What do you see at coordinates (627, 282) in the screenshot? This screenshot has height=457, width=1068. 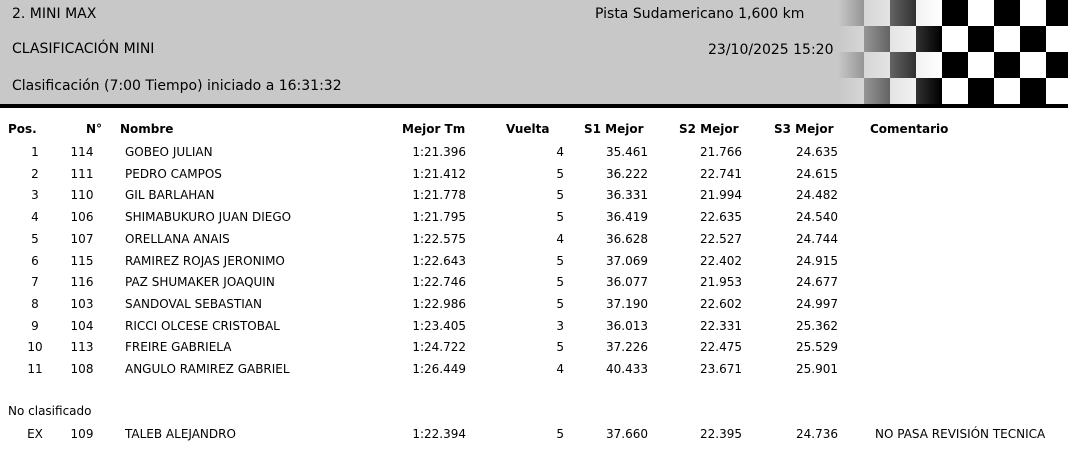 I see `cell-s1: 36.077` at bounding box center [627, 282].